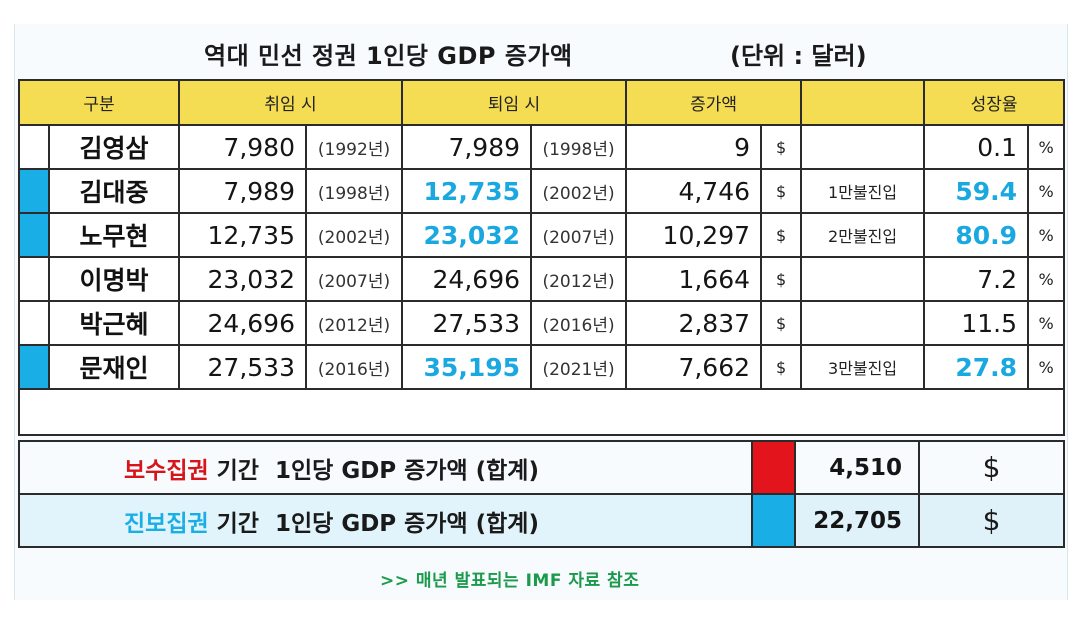 The width and height of the screenshot is (1080, 622). I want to click on header-increase: 증가액, so click(714, 102).